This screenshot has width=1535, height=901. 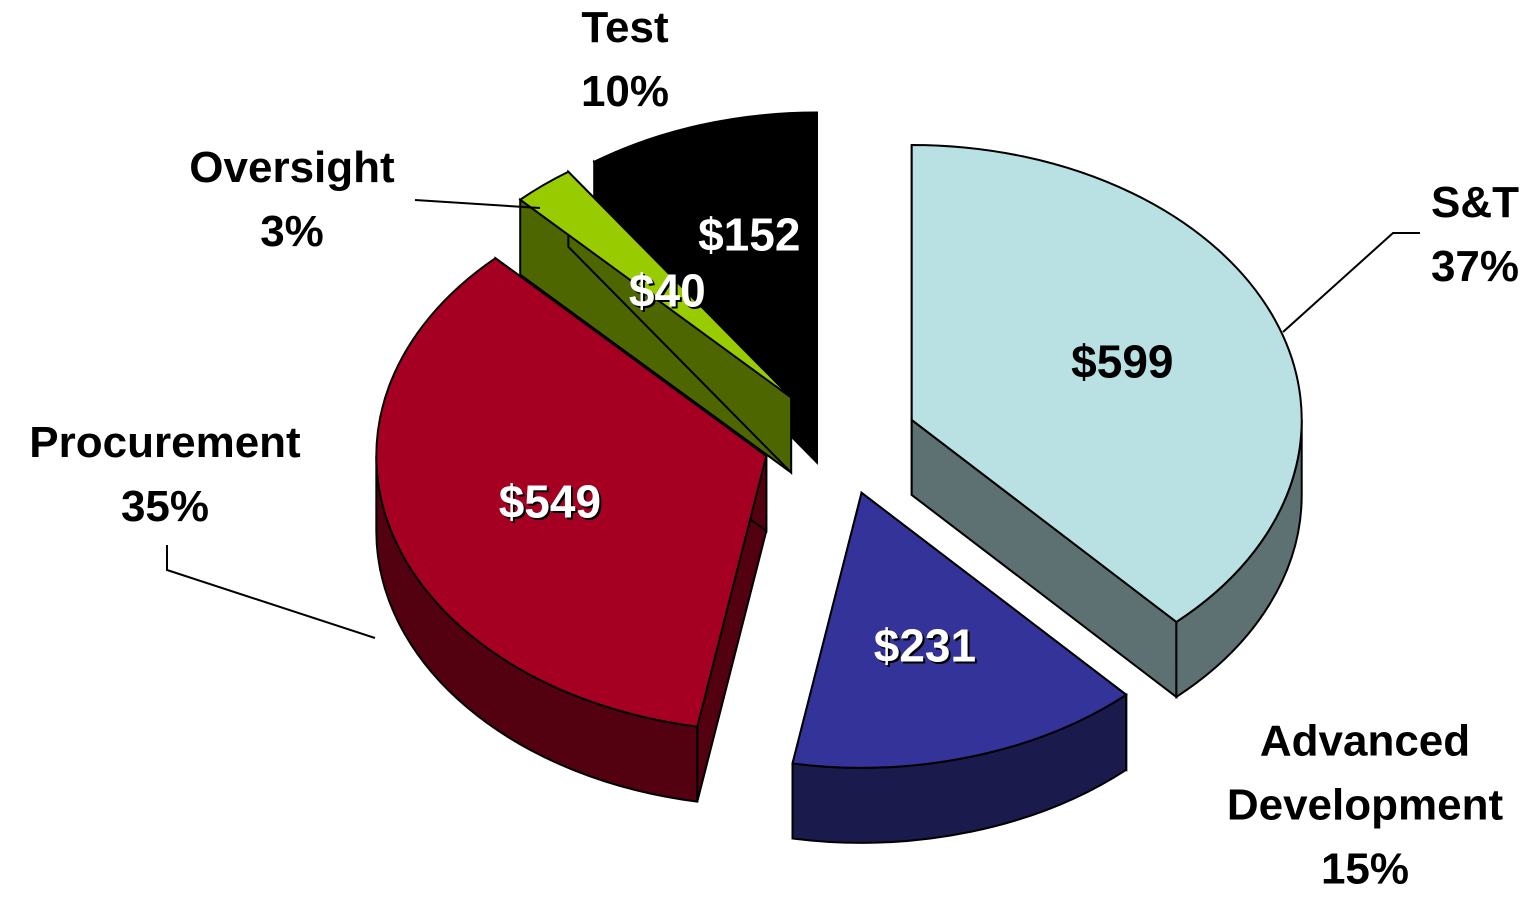 I want to click on category-label: Test 10%, so click(x=625, y=62).